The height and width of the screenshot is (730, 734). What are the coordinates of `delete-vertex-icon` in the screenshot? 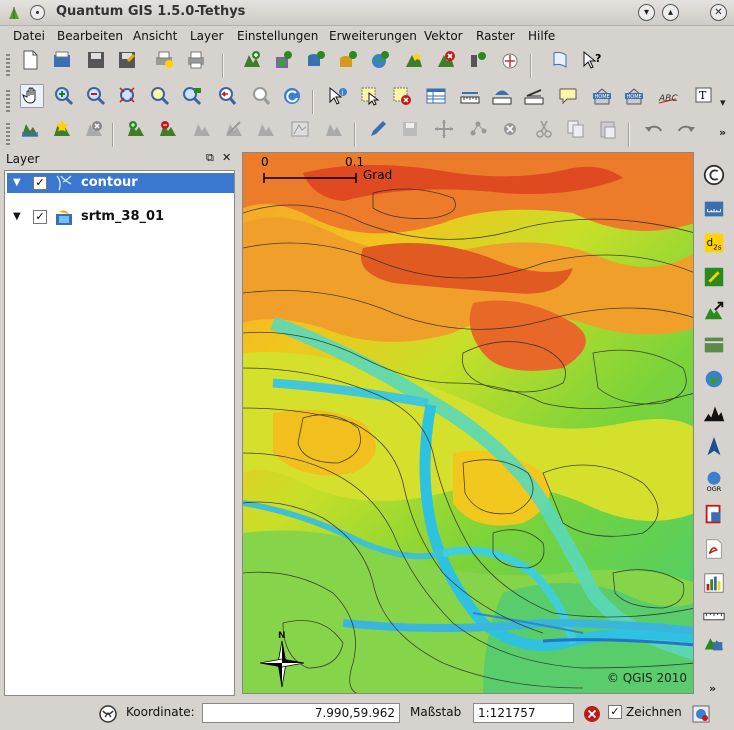 It's located at (510, 129).